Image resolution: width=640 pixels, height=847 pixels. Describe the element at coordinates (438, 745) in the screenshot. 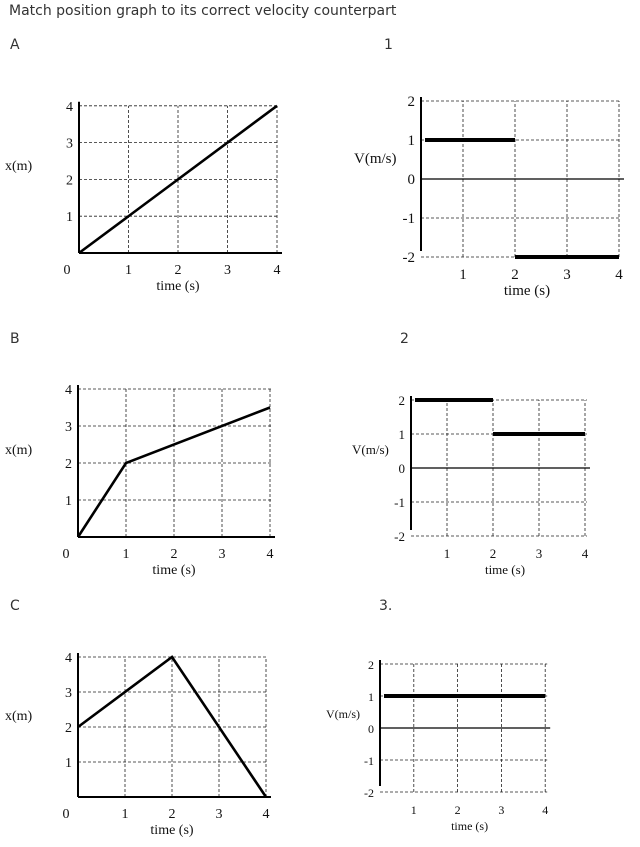

I see `chart-3: 2 1 0 -1 -2 1 2 3 4 time (s) V(m/s)` at that location.